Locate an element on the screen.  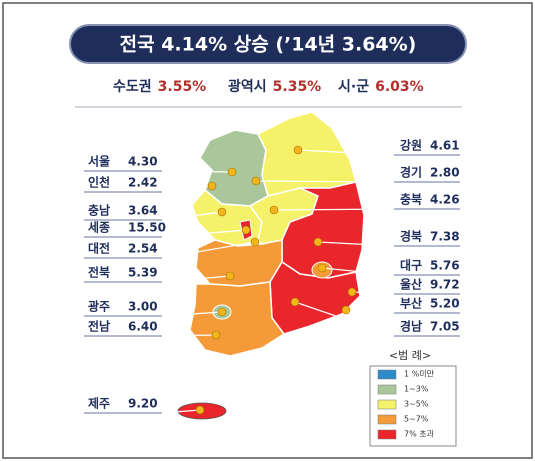
legend-label: 3~5% is located at coordinates (416, 404).